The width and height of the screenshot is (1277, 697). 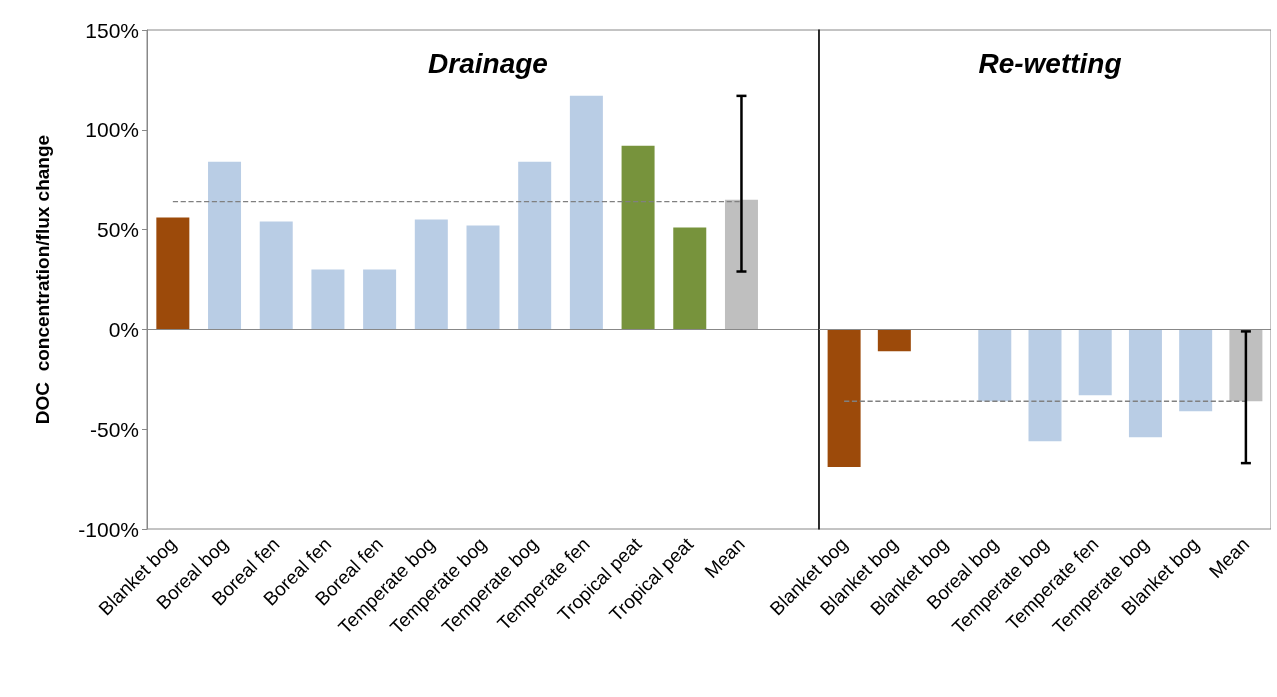 I want to click on text: Re-wetting, so click(x=1050, y=63).